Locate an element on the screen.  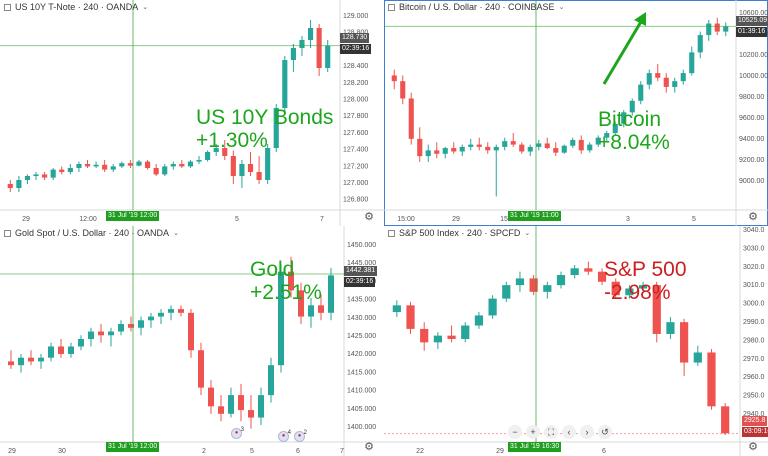
price-tick-label: 2940.0 is located at coordinates (754, 414).